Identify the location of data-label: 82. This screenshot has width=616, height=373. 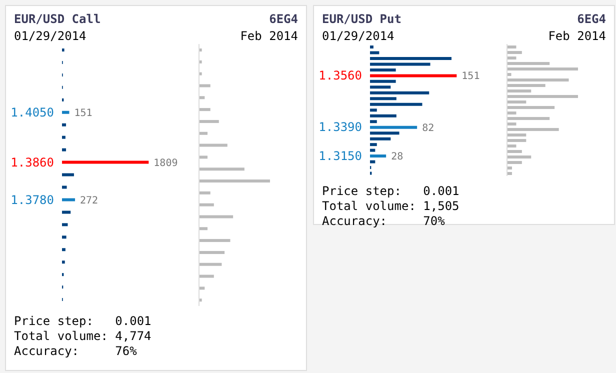
(428, 128).